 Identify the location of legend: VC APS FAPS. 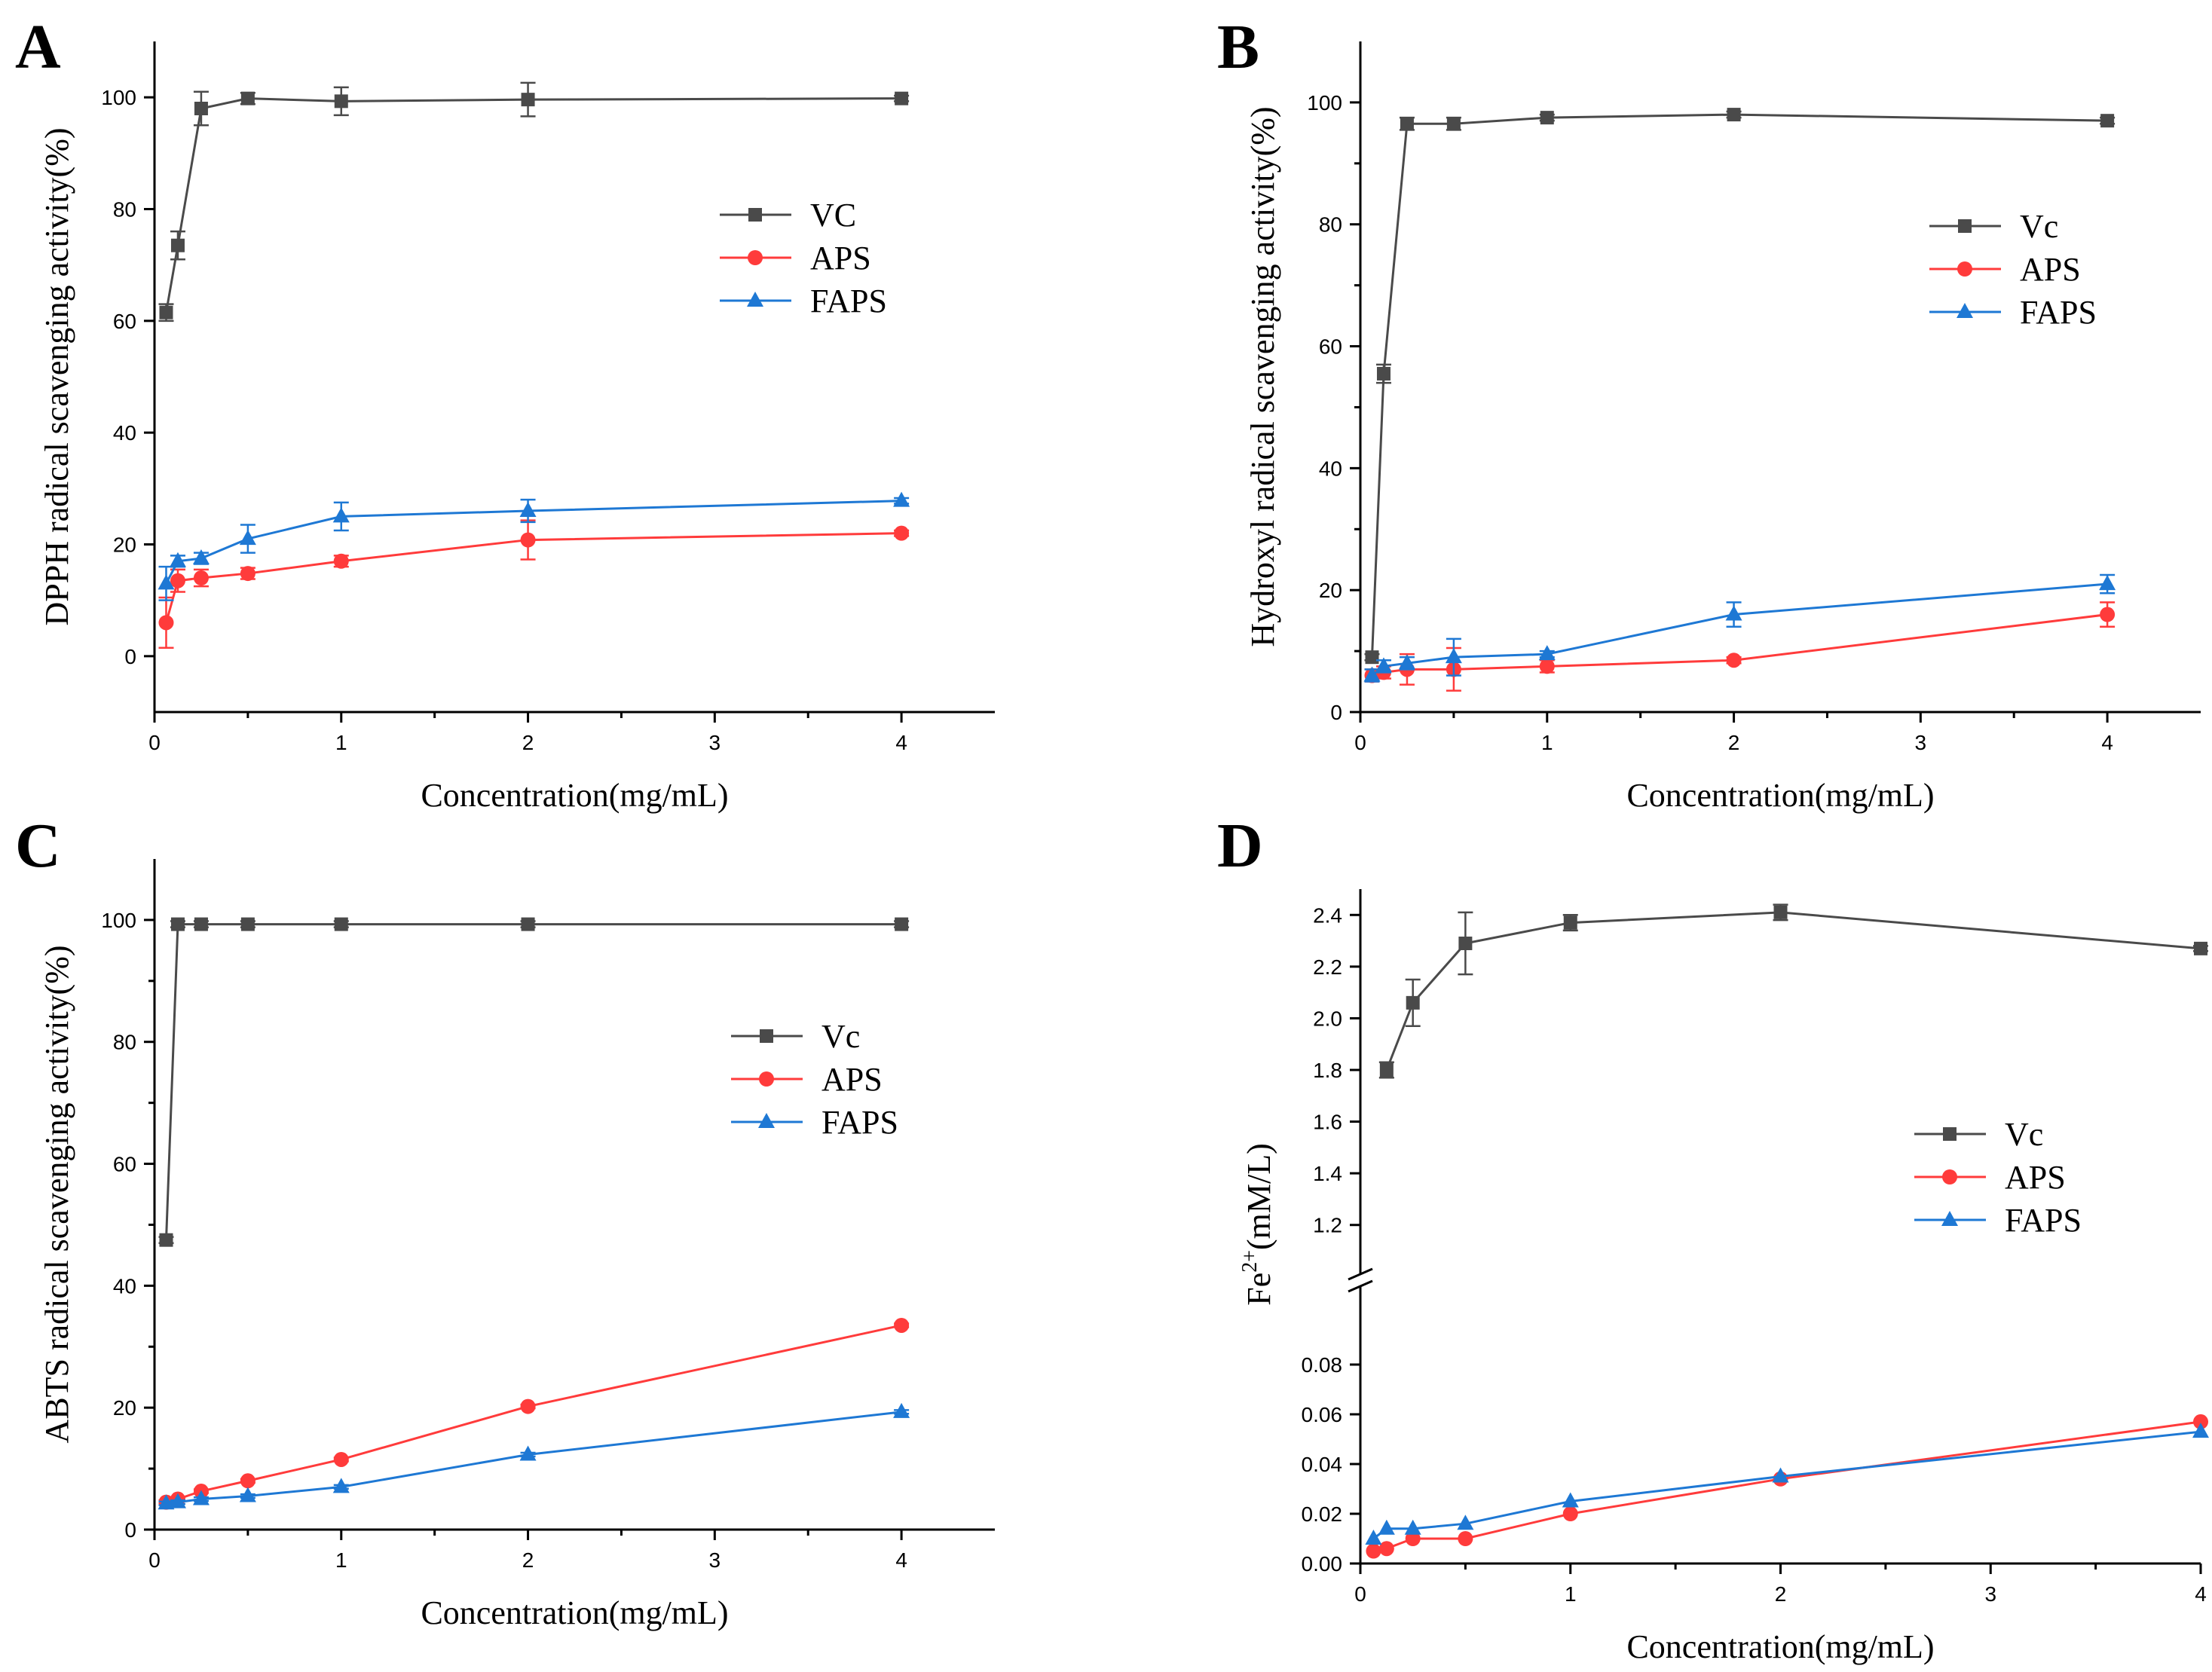
(803, 258).